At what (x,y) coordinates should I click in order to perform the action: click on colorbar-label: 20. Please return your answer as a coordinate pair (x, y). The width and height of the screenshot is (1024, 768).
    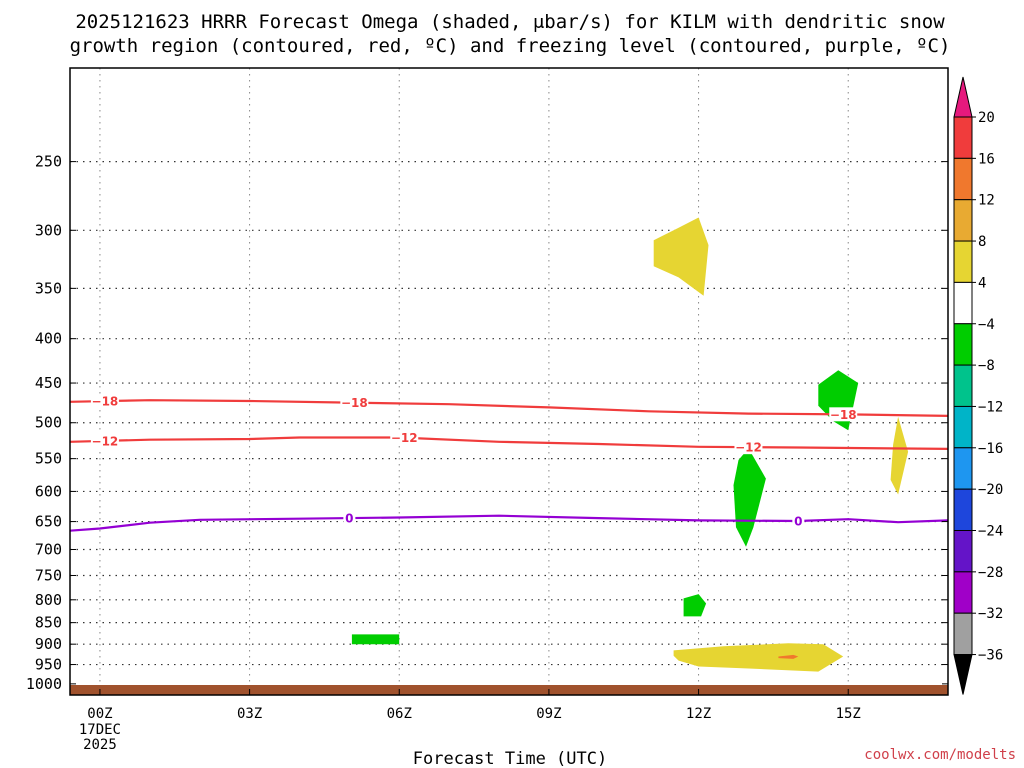
    Looking at the image, I should click on (986, 118).